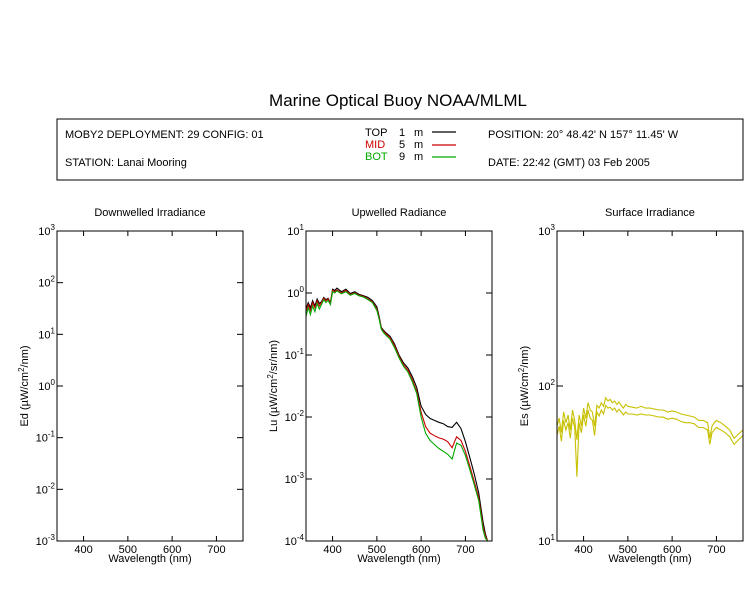 The height and width of the screenshot is (600, 750). Describe the element at coordinates (376, 157) in the screenshot. I see `legend-label: BOT` at that location.